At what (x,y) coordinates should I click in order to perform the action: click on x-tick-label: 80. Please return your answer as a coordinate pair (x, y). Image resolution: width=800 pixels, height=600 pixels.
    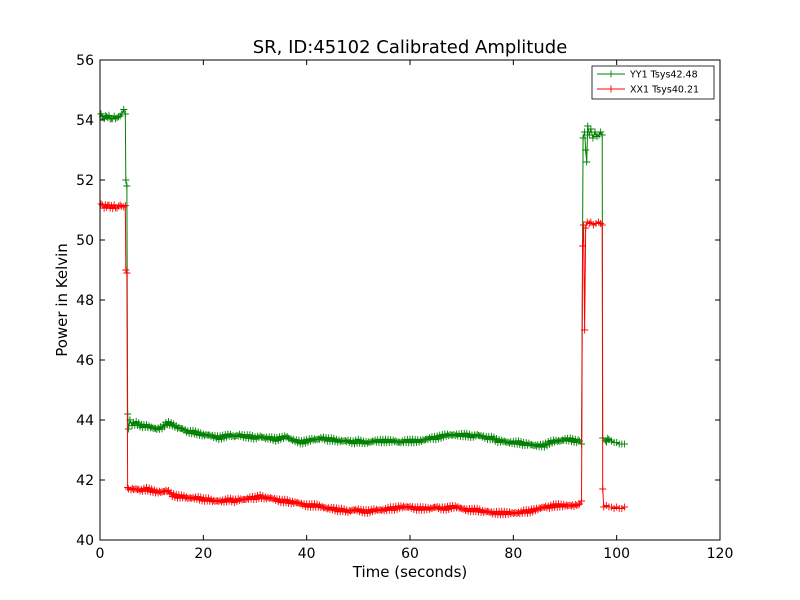
    Looking at the image, I should click on (513, 554).